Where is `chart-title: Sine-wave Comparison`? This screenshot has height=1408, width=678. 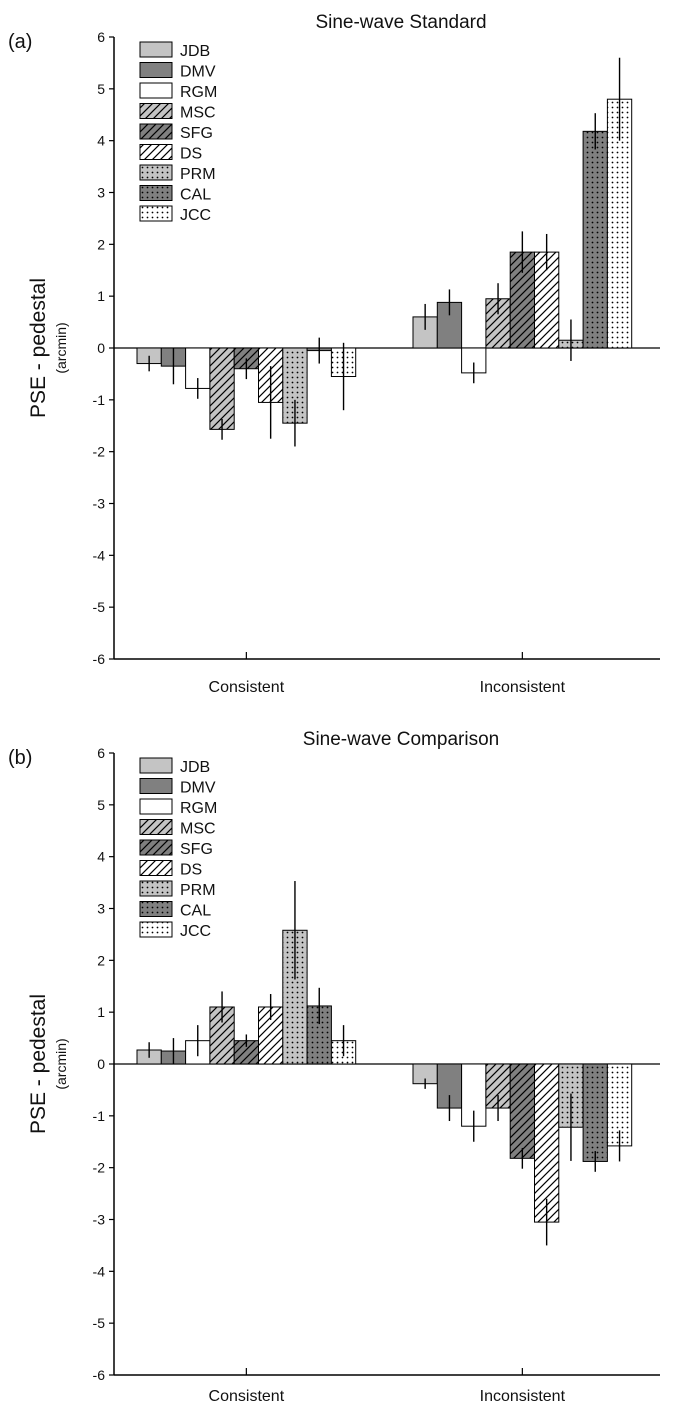 chart-title: Sine-wave Comparison is located at coordinates (401, 739).